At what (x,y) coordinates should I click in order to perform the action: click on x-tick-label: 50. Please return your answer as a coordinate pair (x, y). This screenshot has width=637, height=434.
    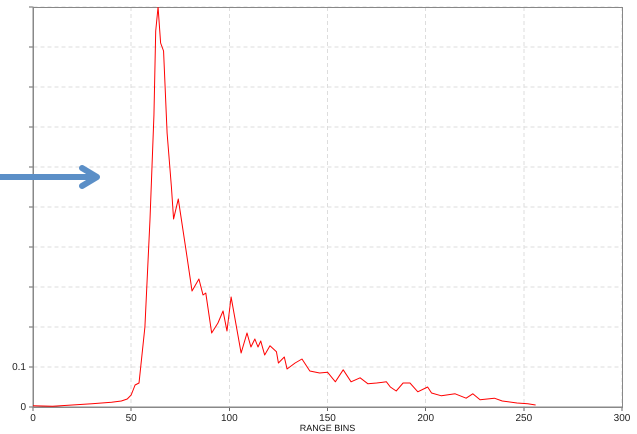
    Looking at the image, I should click on (132, 418).